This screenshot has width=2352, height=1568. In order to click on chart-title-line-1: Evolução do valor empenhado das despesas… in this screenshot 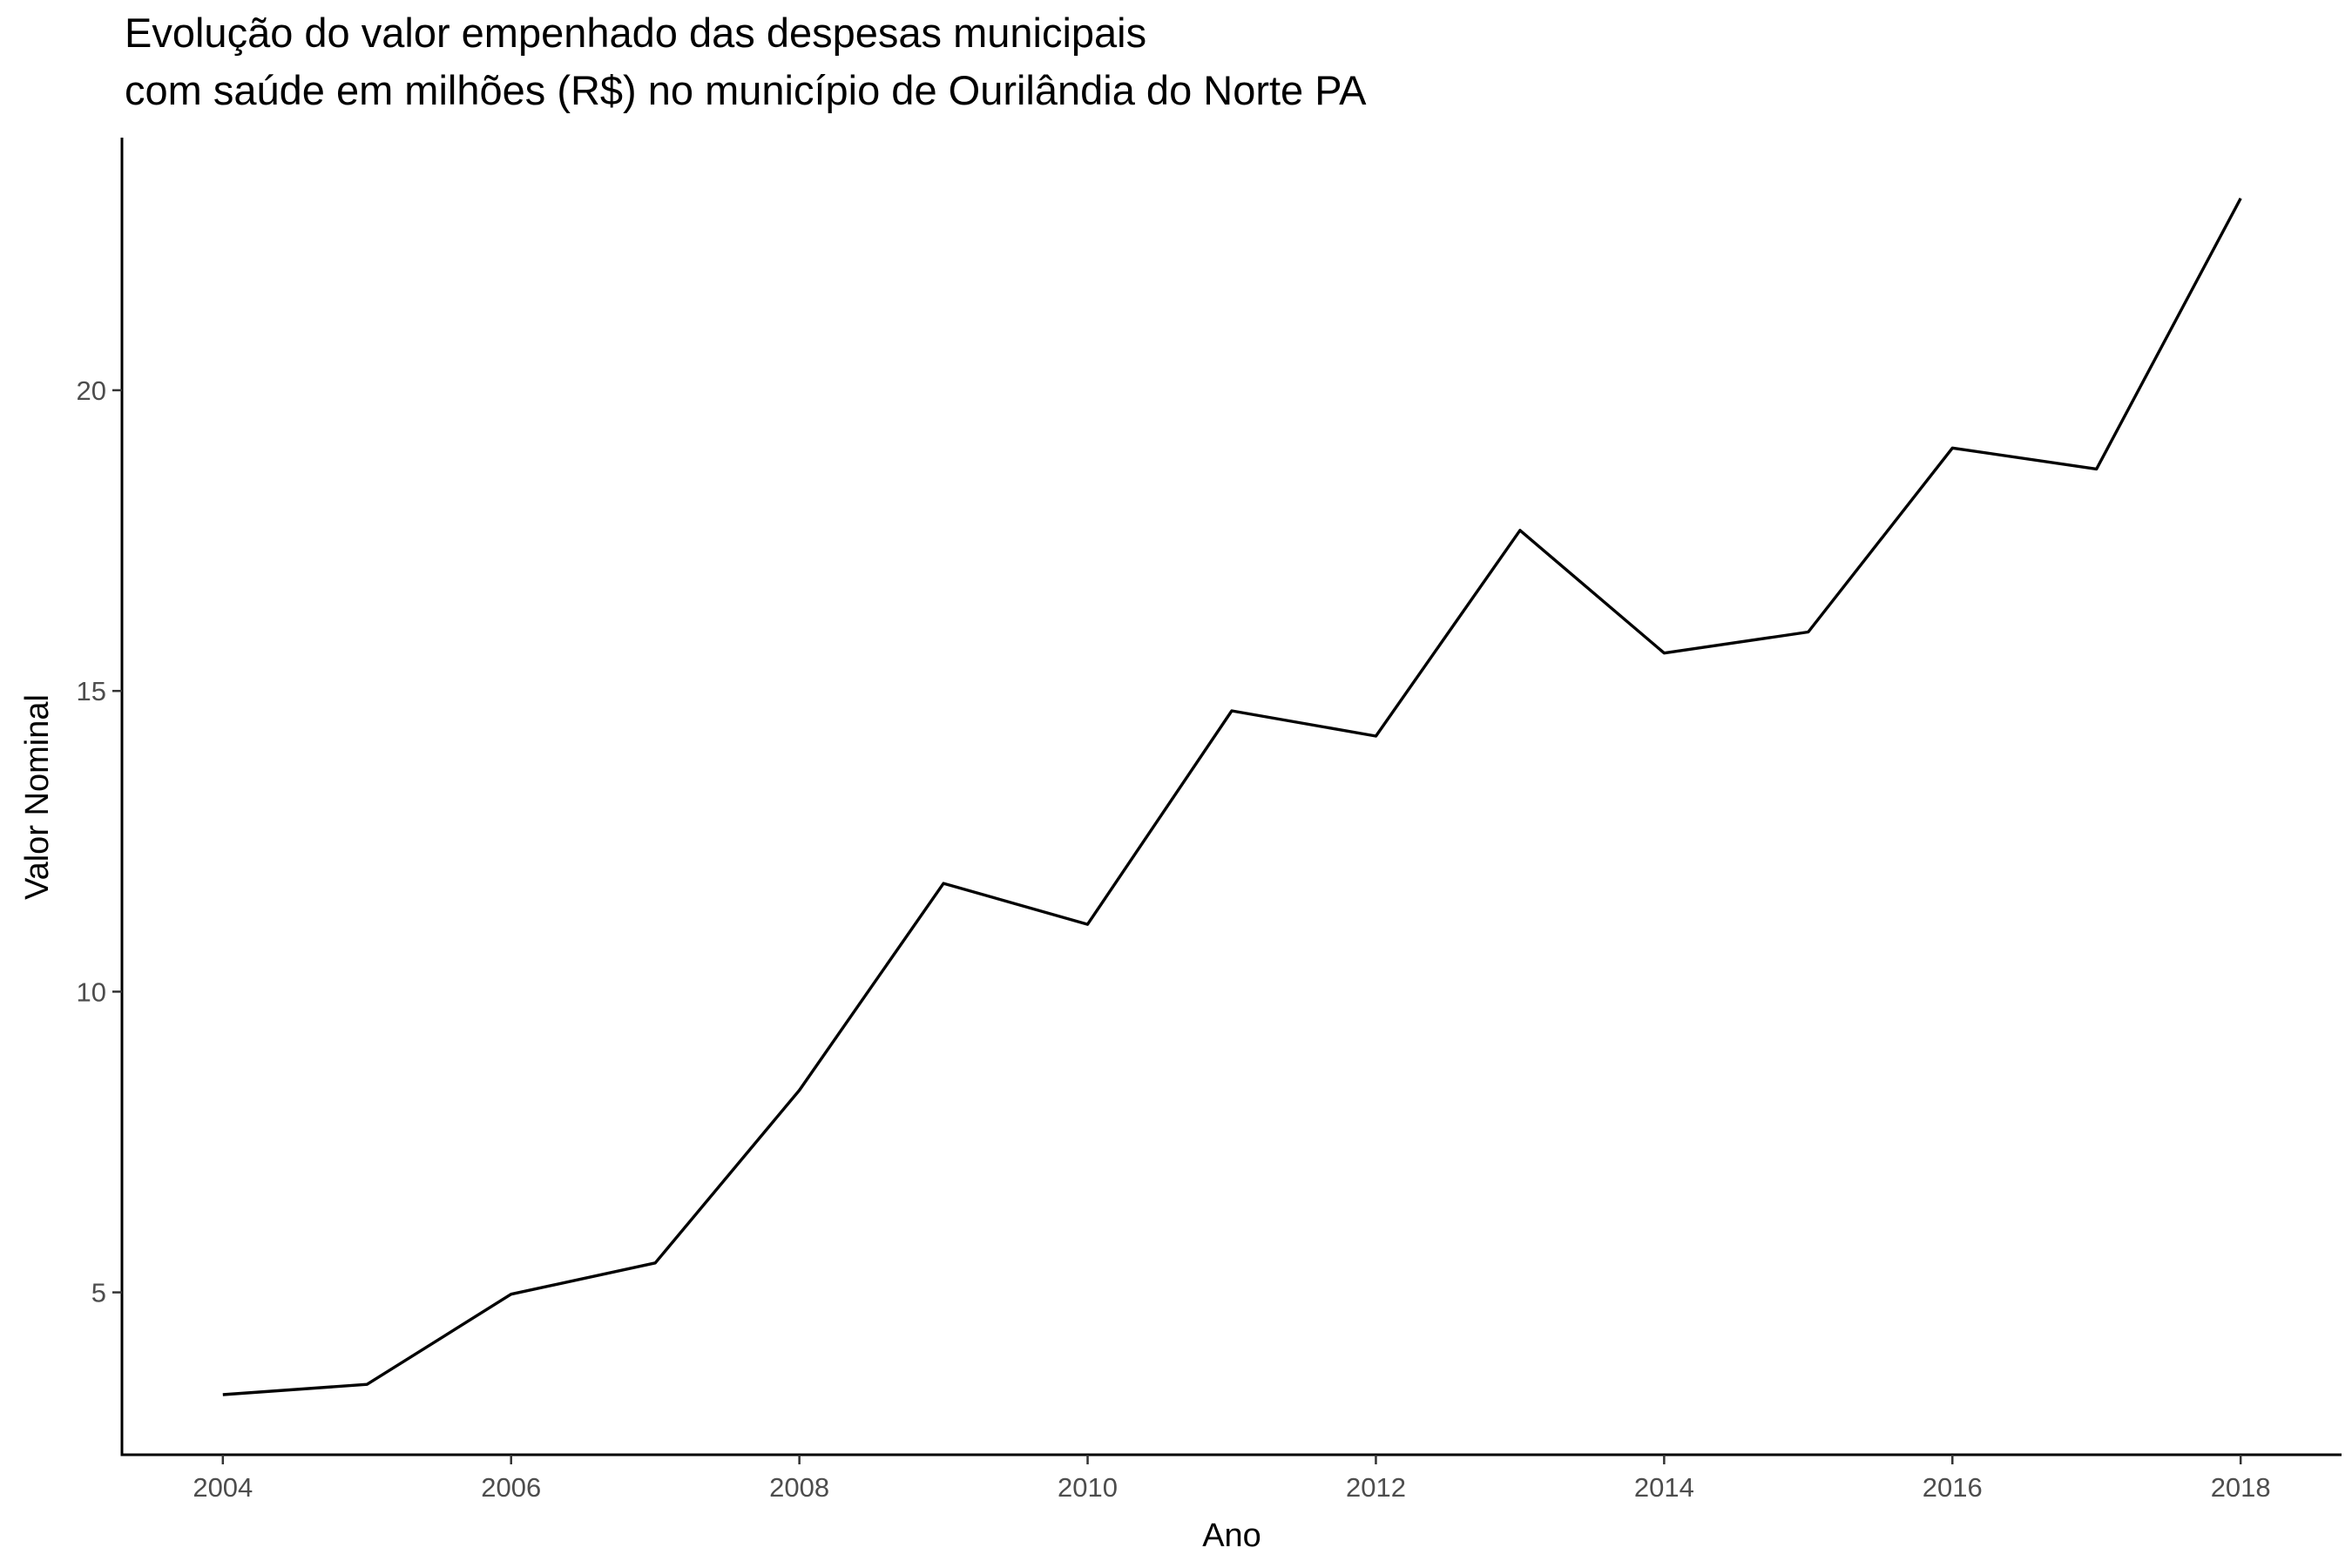, I will do `click(635, 33)`.